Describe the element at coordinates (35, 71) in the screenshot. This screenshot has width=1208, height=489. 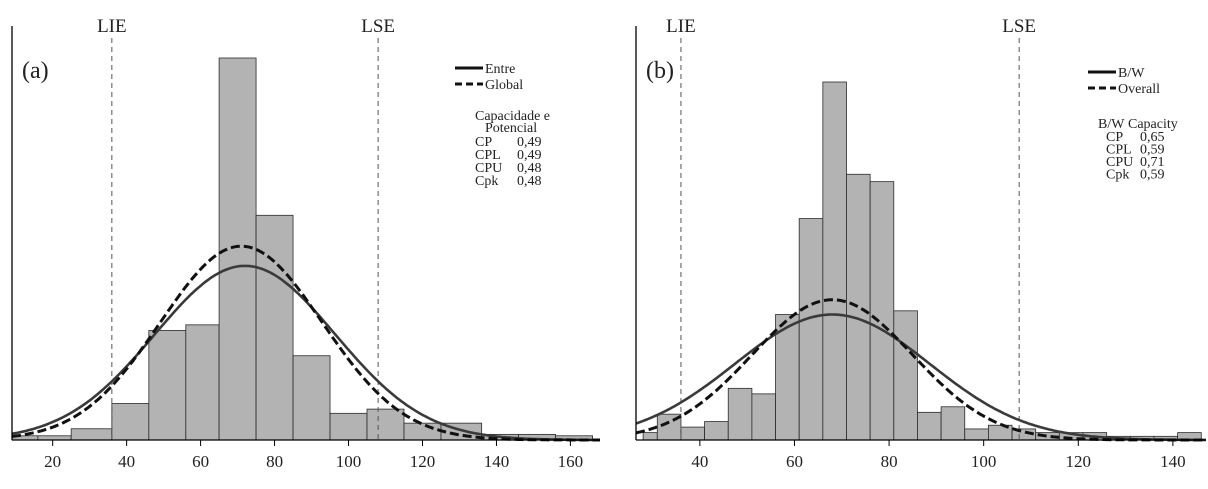
I see `panel-label: (a)` at that location.